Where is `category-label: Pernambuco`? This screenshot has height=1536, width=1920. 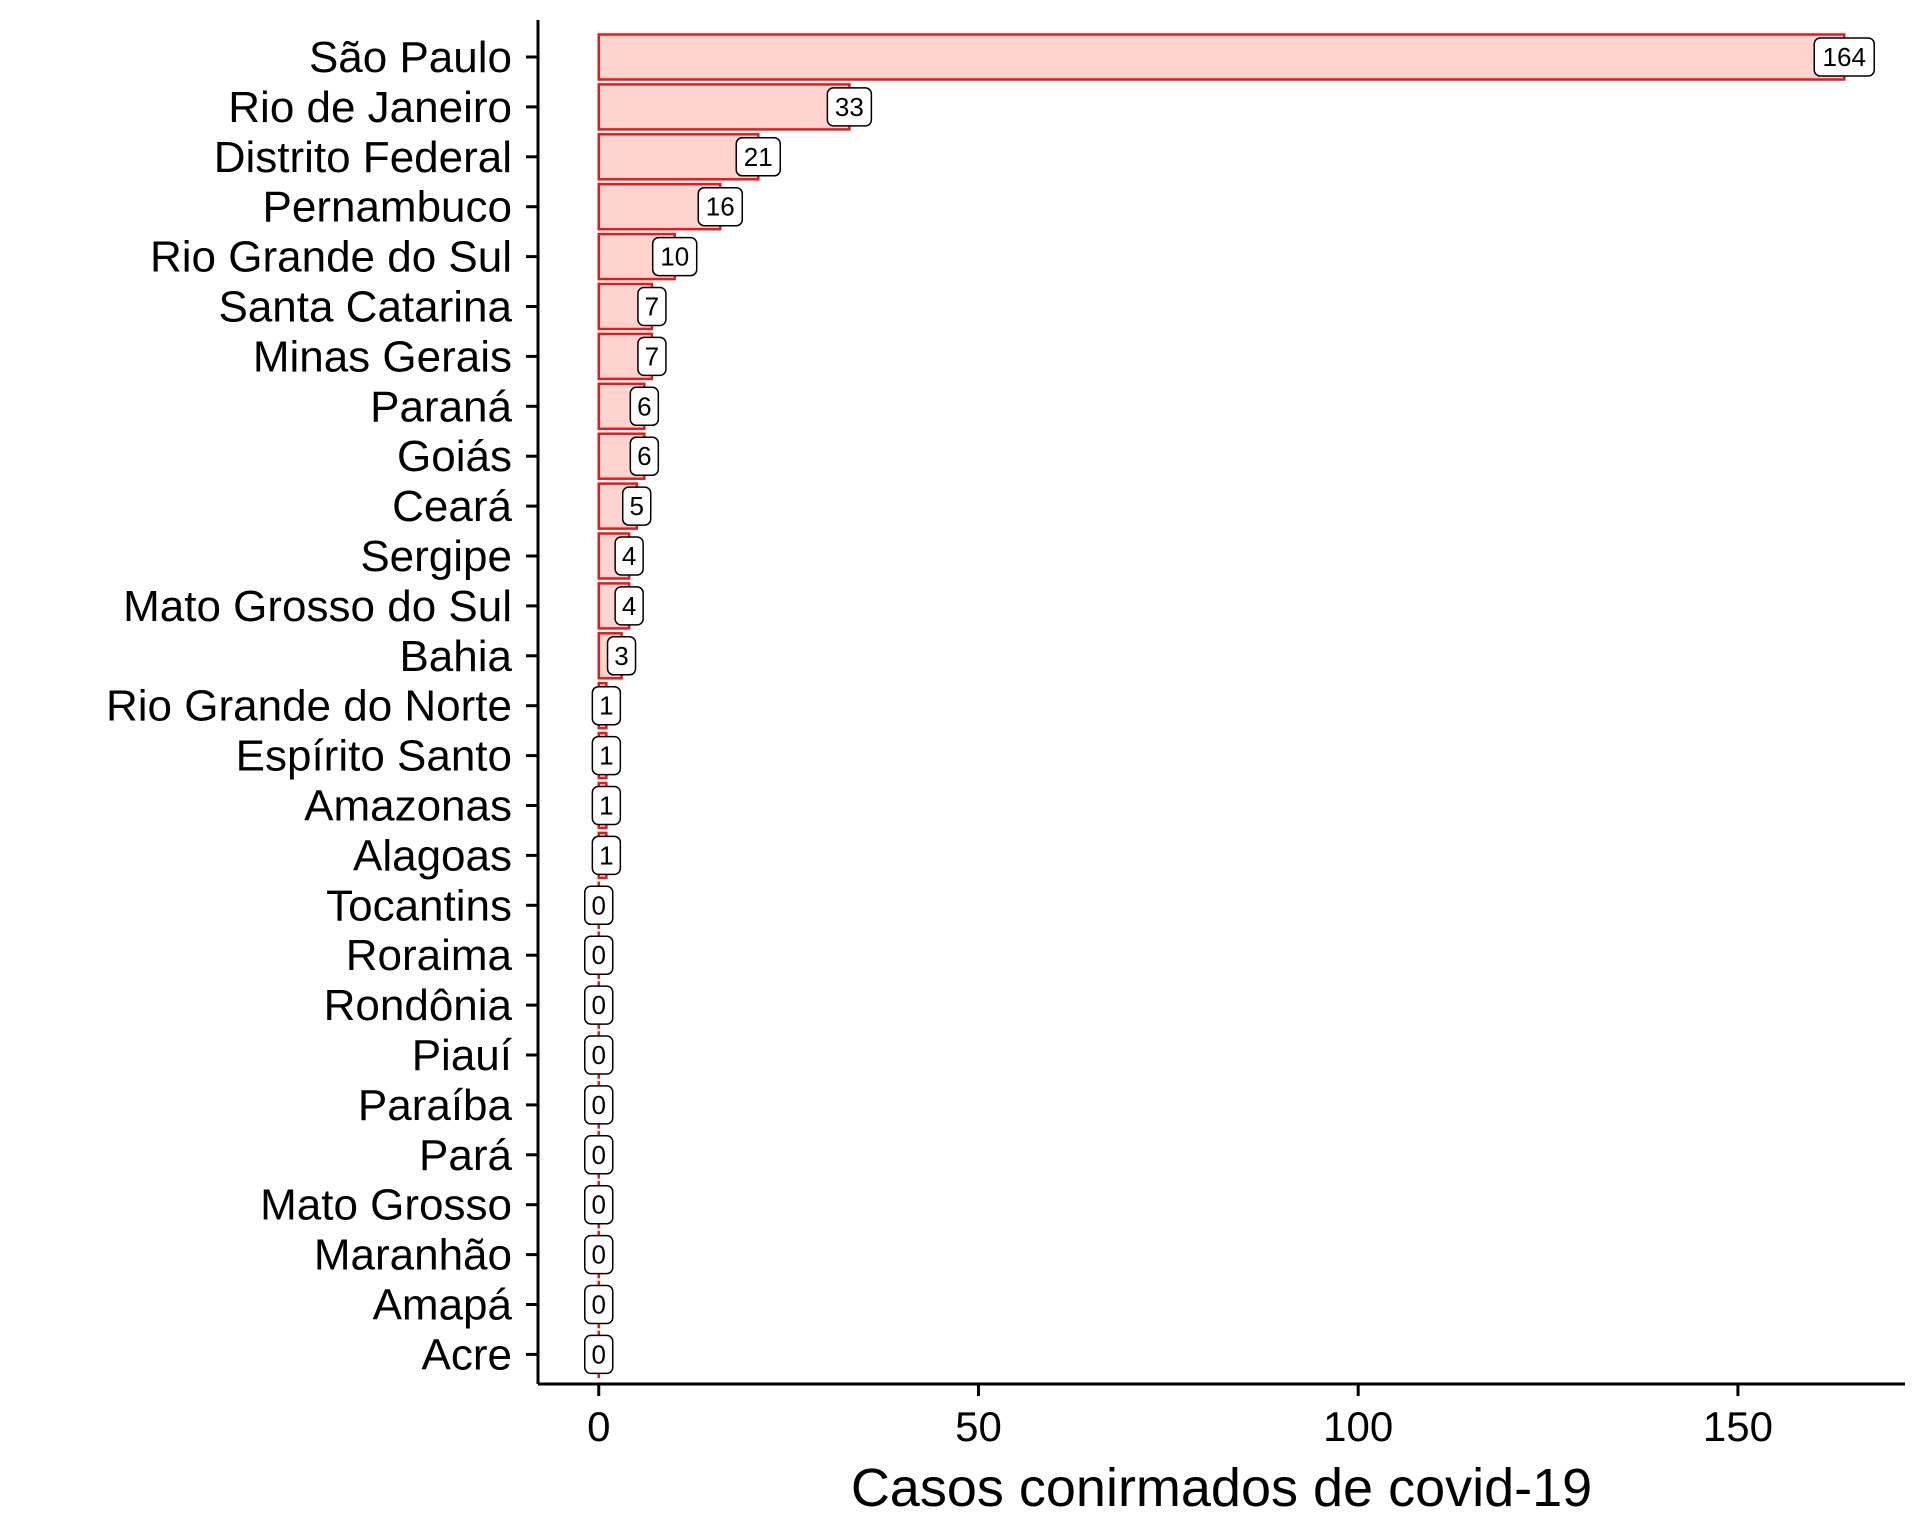
category-label: Pernambuco is located at coordinates (387, 207).